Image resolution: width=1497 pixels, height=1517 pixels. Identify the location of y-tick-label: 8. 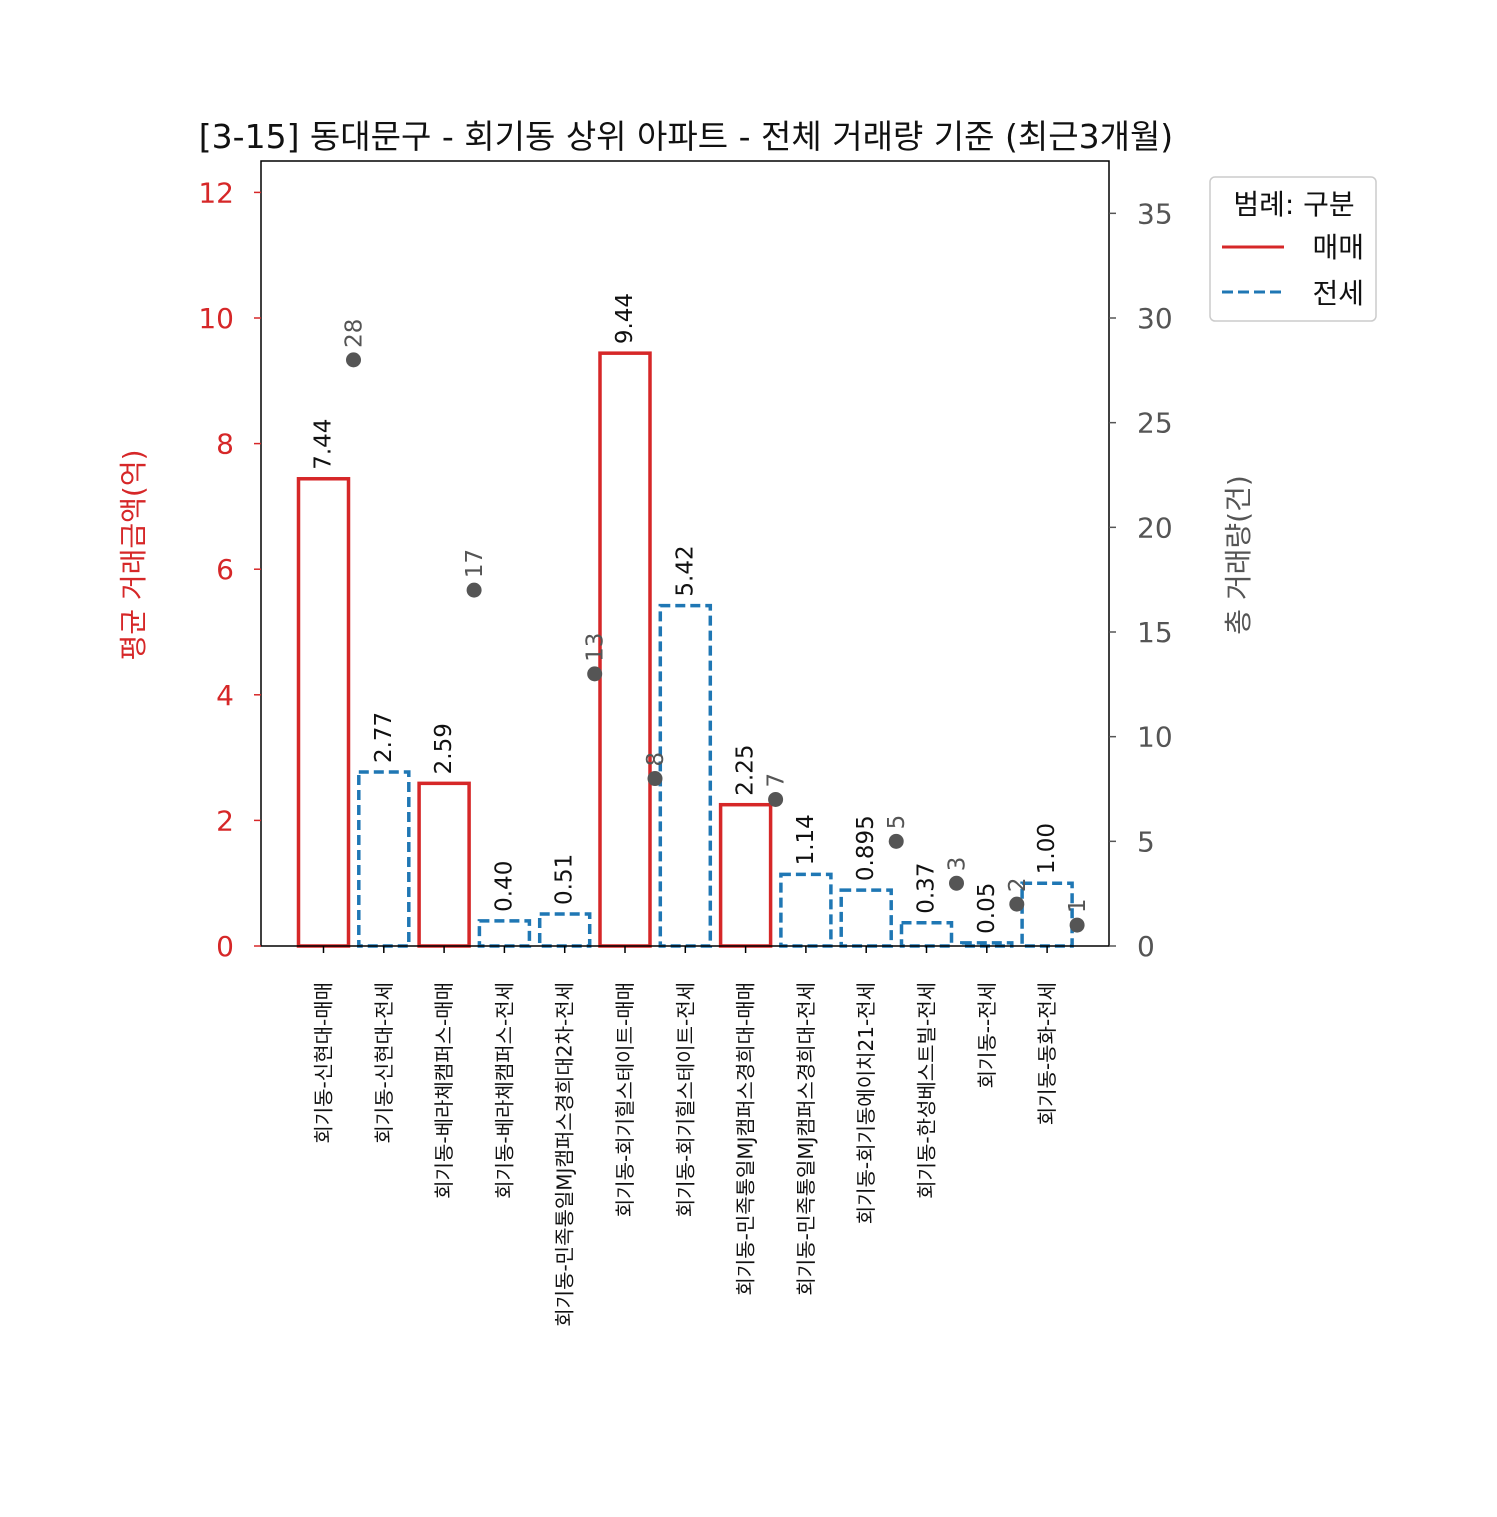
(225, 444).